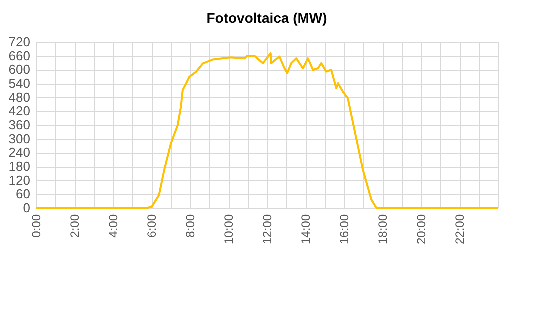 Image resolution: width=558 pixels, height=327 pixels. Describe the element at coordinates (19, 125) in the screenshot. I see `y-tick-label: 360` at that location.